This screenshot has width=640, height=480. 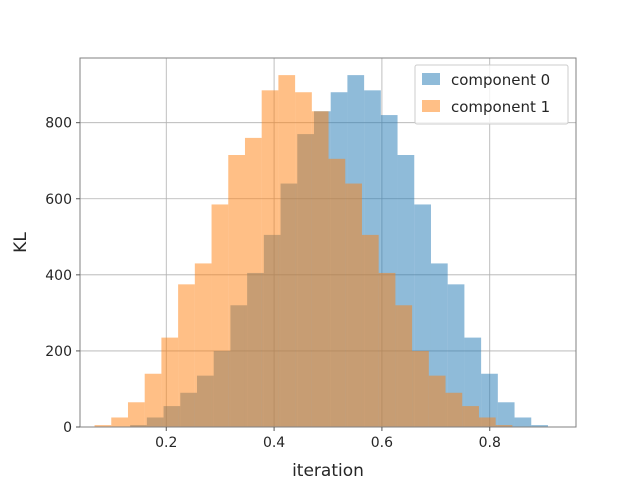 I want to click on x-tick-label: 0.8, so click(x=490, y=443).